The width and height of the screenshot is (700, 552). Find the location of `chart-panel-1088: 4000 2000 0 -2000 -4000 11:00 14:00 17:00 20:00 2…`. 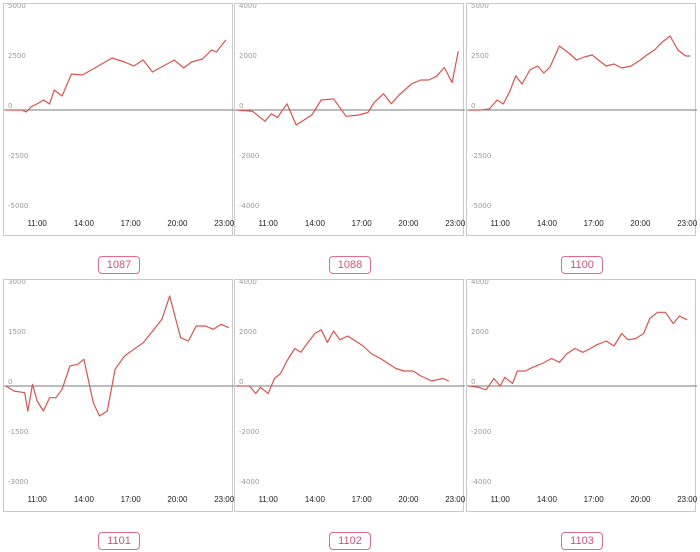

chart-panel-1088: 4000 2000 0 -2000 -4000 11:00 14:00 17:00 20:00 2… is located at coordinates (349, 119).